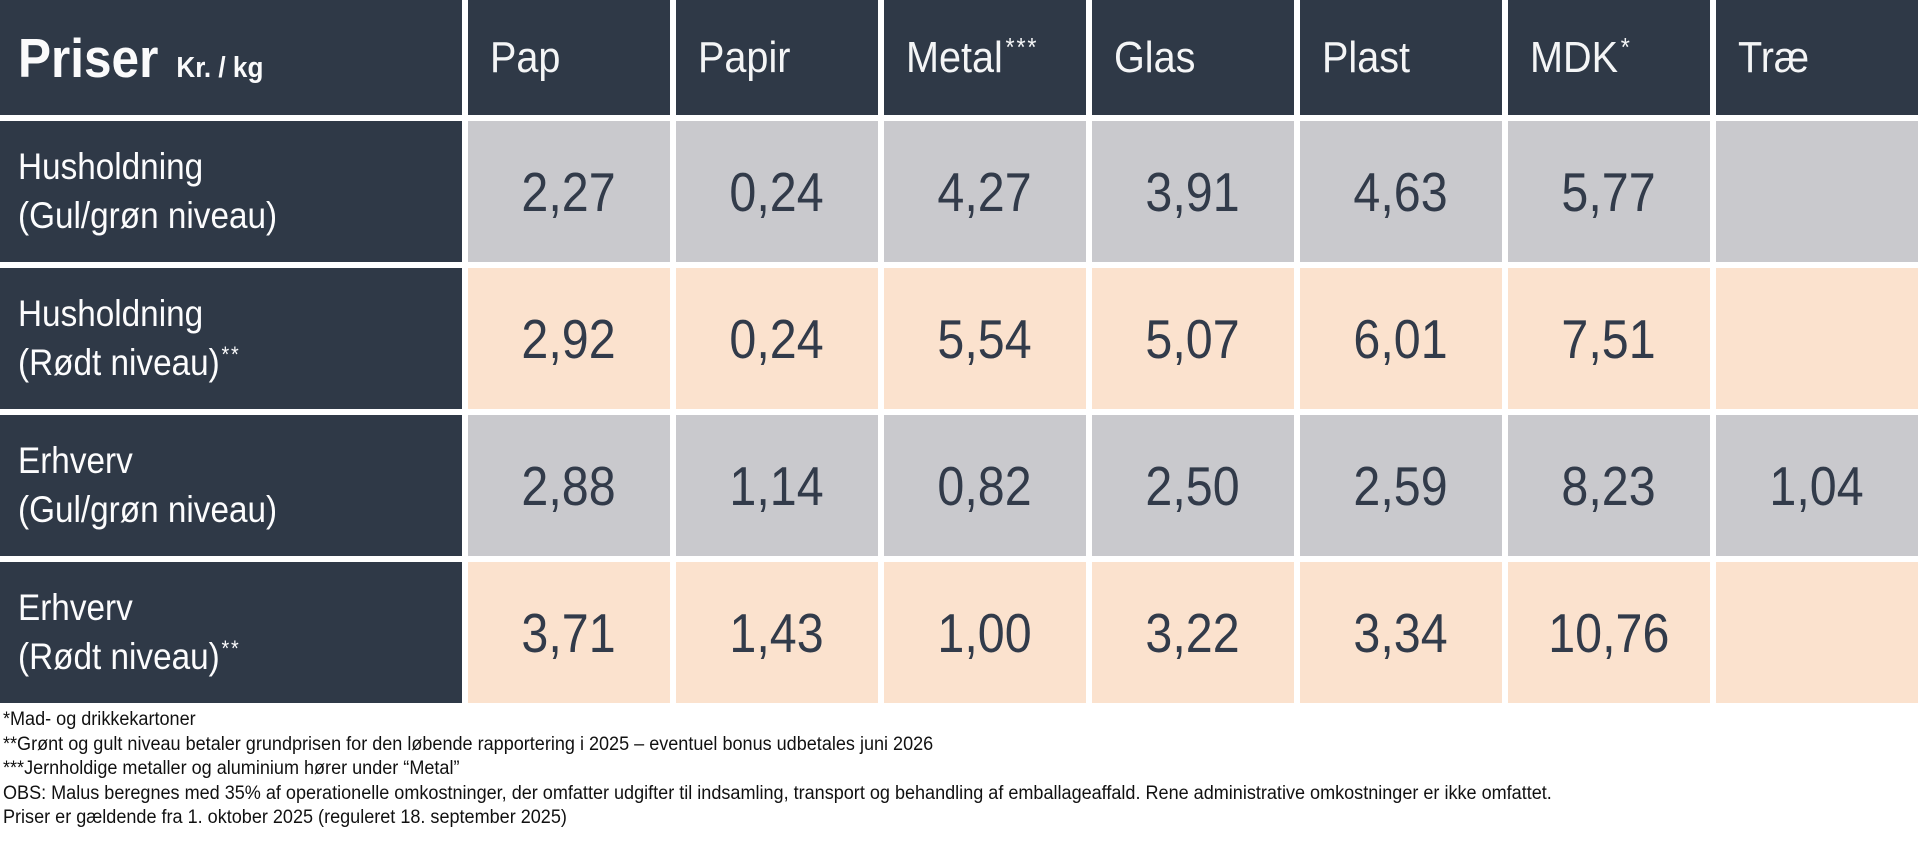 Image resolution: width=1920 pixels, height=857 pixels. What do you see at coordinates (1155, 57) in the screenshot?
I see `column-header-label: Glas` at bounding box center [1155, 57].